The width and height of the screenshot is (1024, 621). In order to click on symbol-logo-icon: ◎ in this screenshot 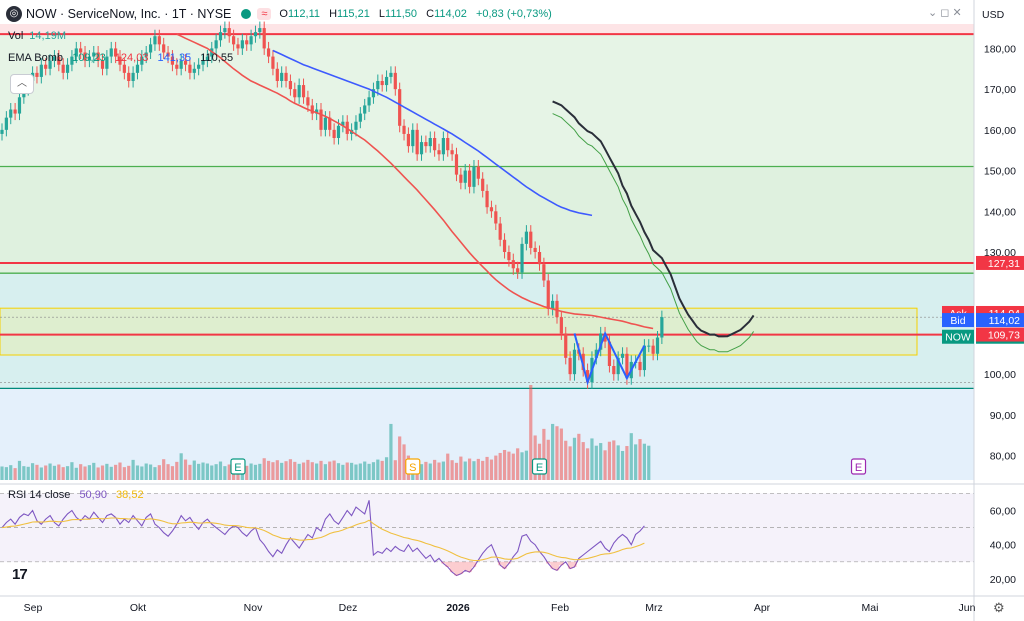, I will do `click(14, 14)`.